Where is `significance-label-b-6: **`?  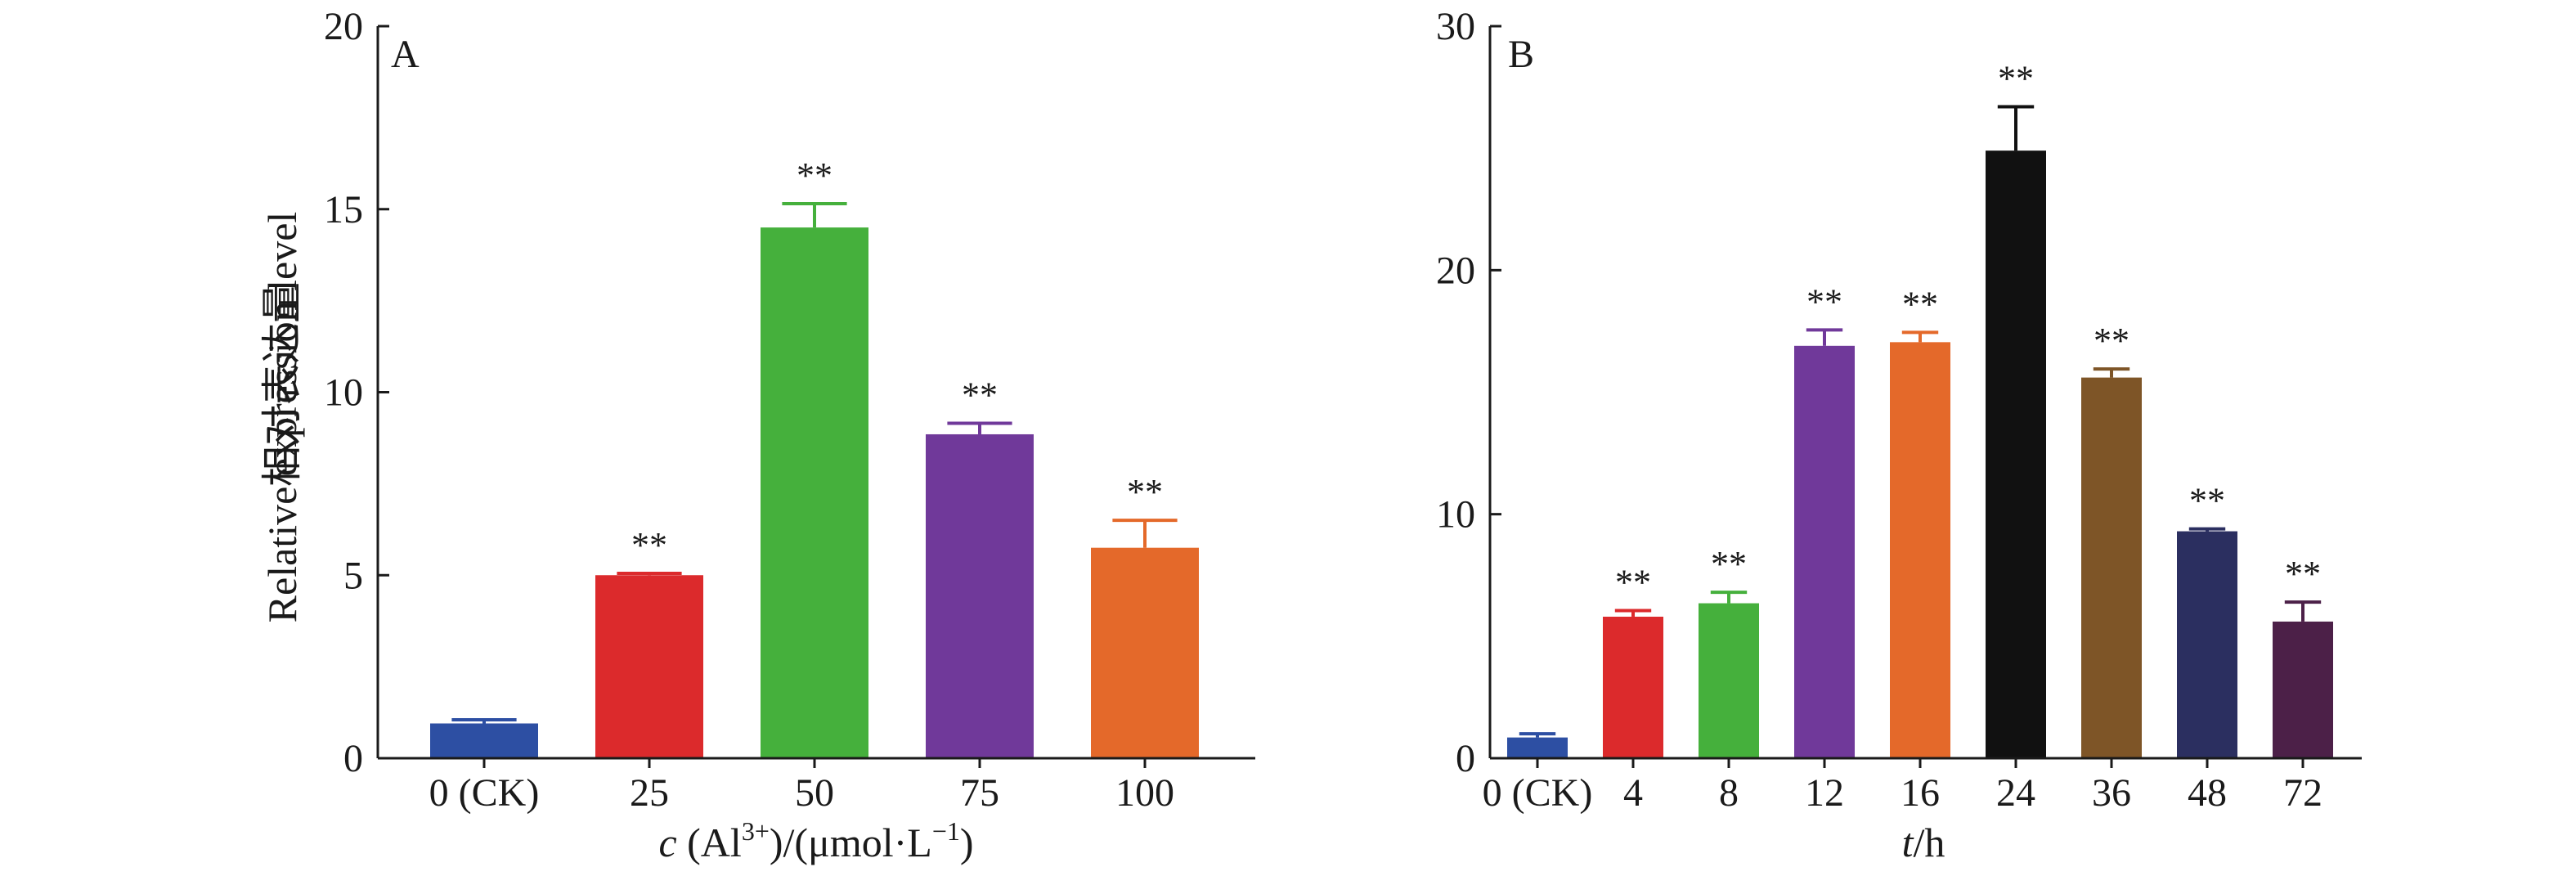 significance-label-b-6: ** is located at coordinates (2111, 341).